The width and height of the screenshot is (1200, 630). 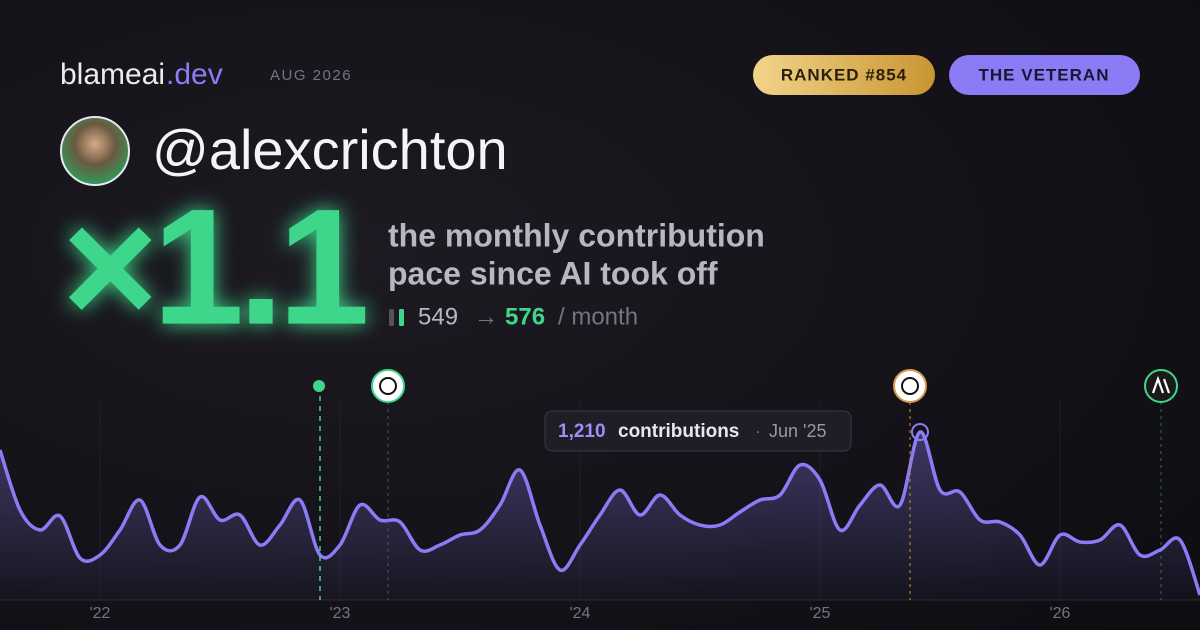 I want to click on unit: / month, so click(x=598, y=316).